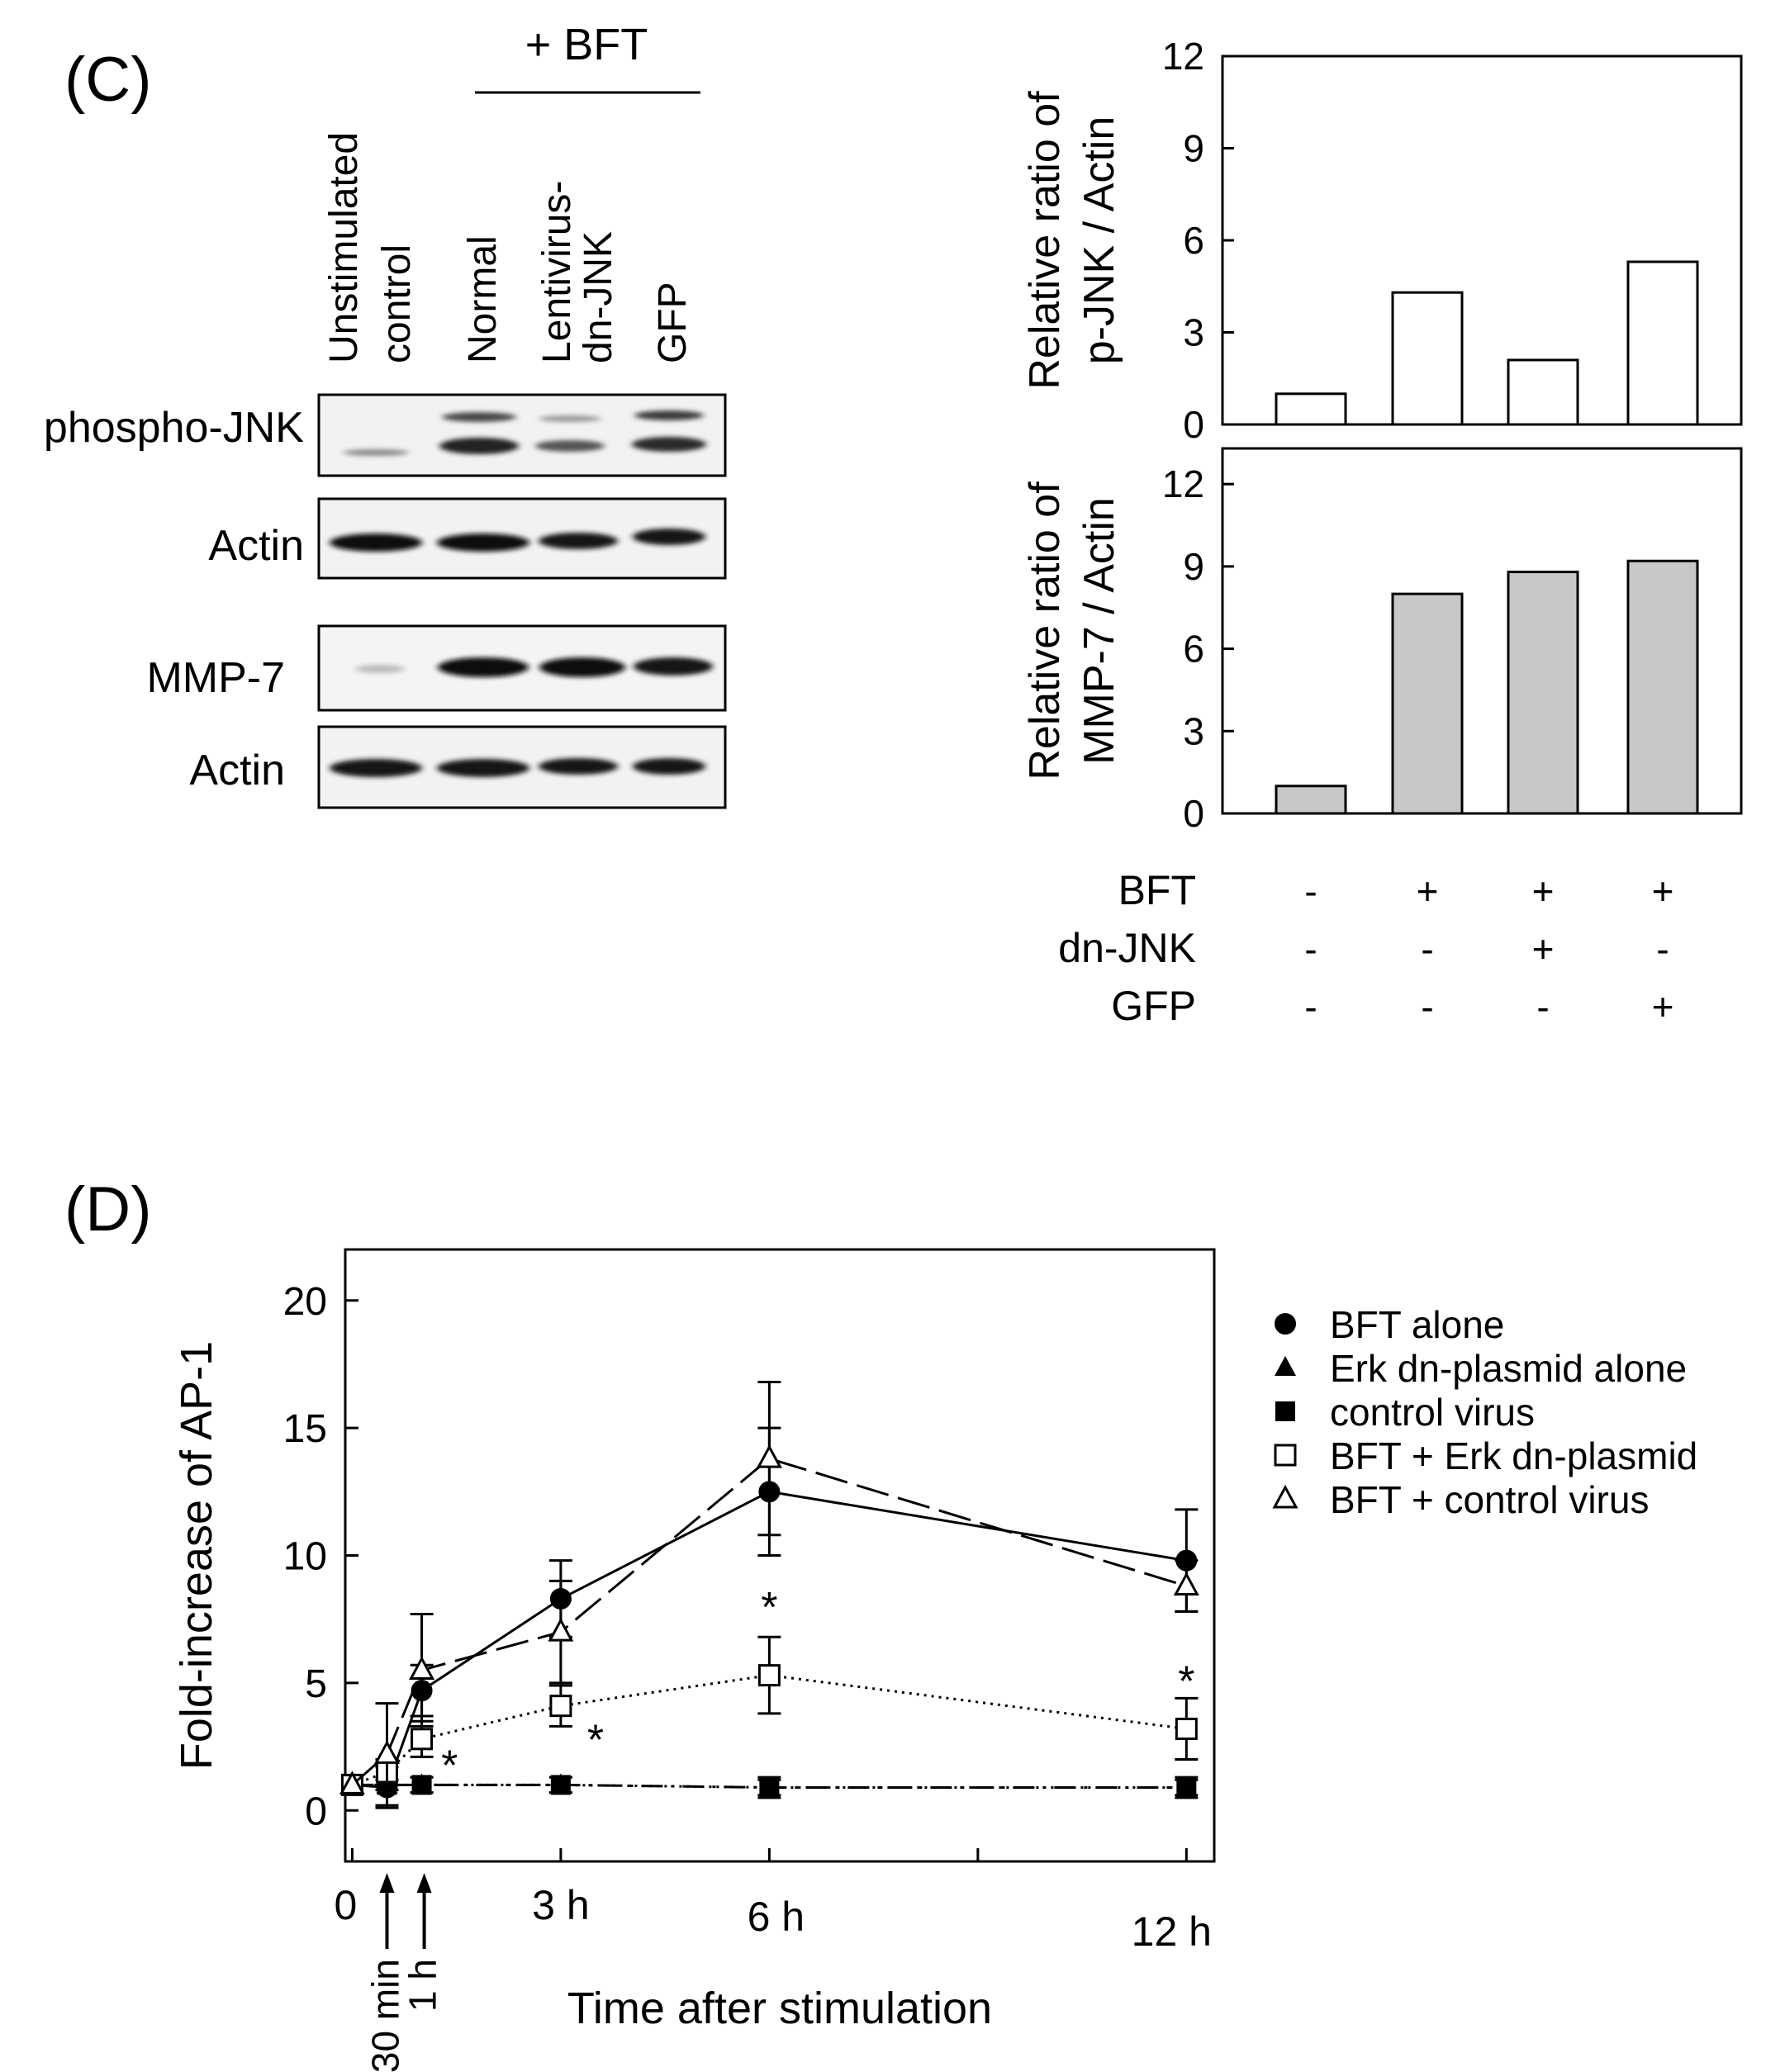 This screenshot has width=1766, height=2072. What do you see at coordinates (316, 1684) in the screenshot?
I see `y-tick-label: 5` at bounding box center [316, 1684].